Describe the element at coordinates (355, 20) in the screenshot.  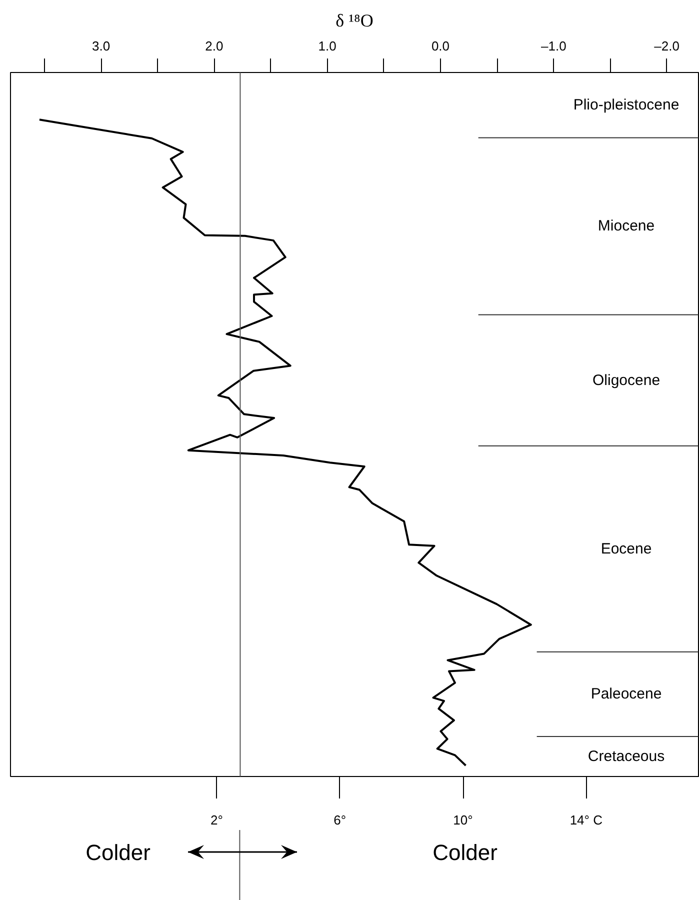
I see `x-axis-title: δ ¹⁸O` at that location.